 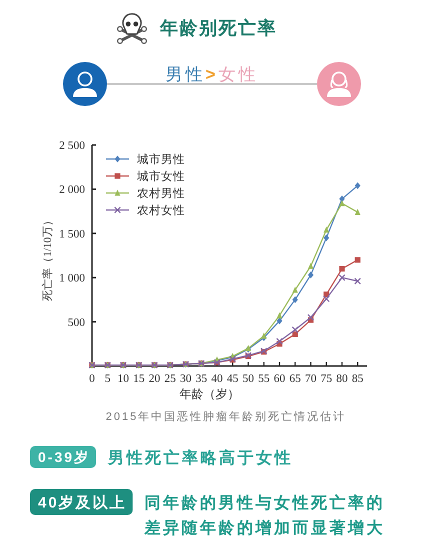 What do you see at coordinates (124, 379) in the screenshot?
I see `x-tick-label: 10` at bounding box center [124, 379].